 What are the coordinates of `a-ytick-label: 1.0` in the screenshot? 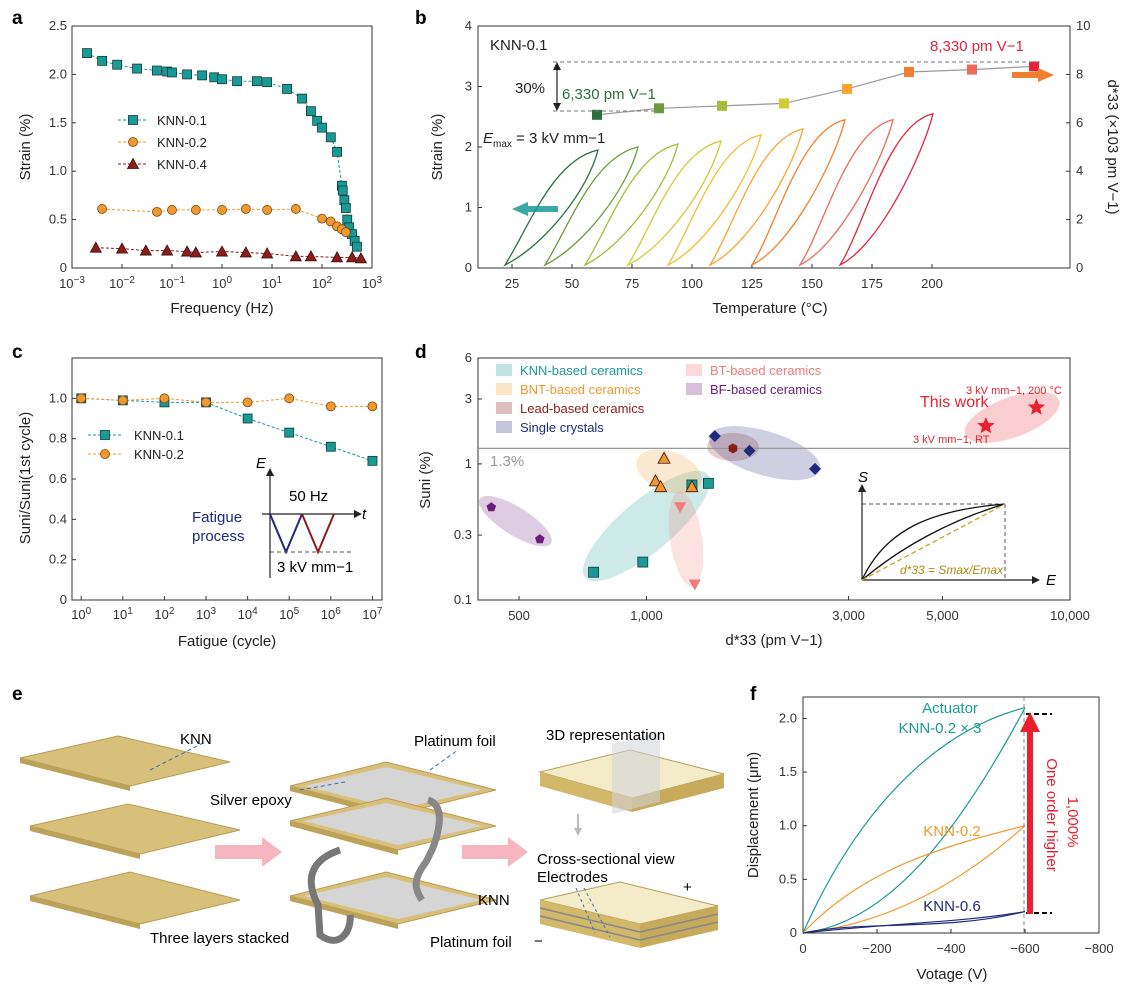 It's located at (58, 170).